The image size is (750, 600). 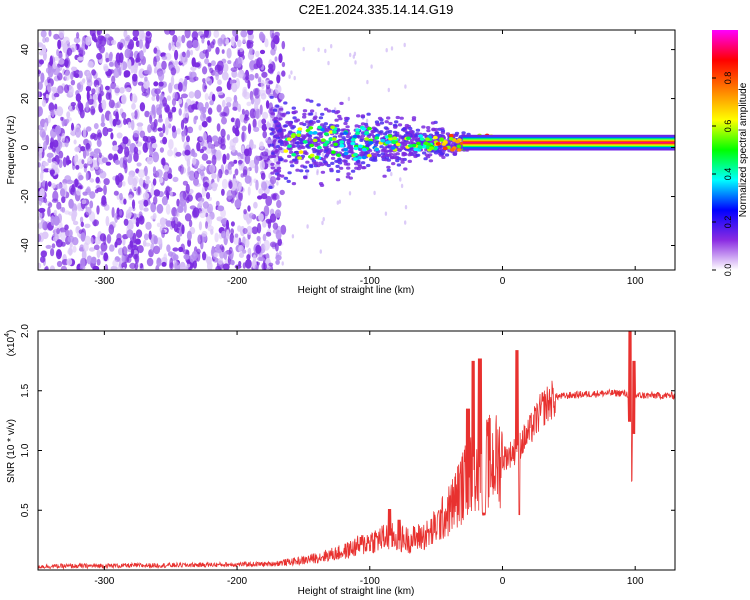 What do you see at coordinates (728, 222) in the screenshot?
I see `colorbar-tick-label: 0.2` at bounding box center [728, 222].